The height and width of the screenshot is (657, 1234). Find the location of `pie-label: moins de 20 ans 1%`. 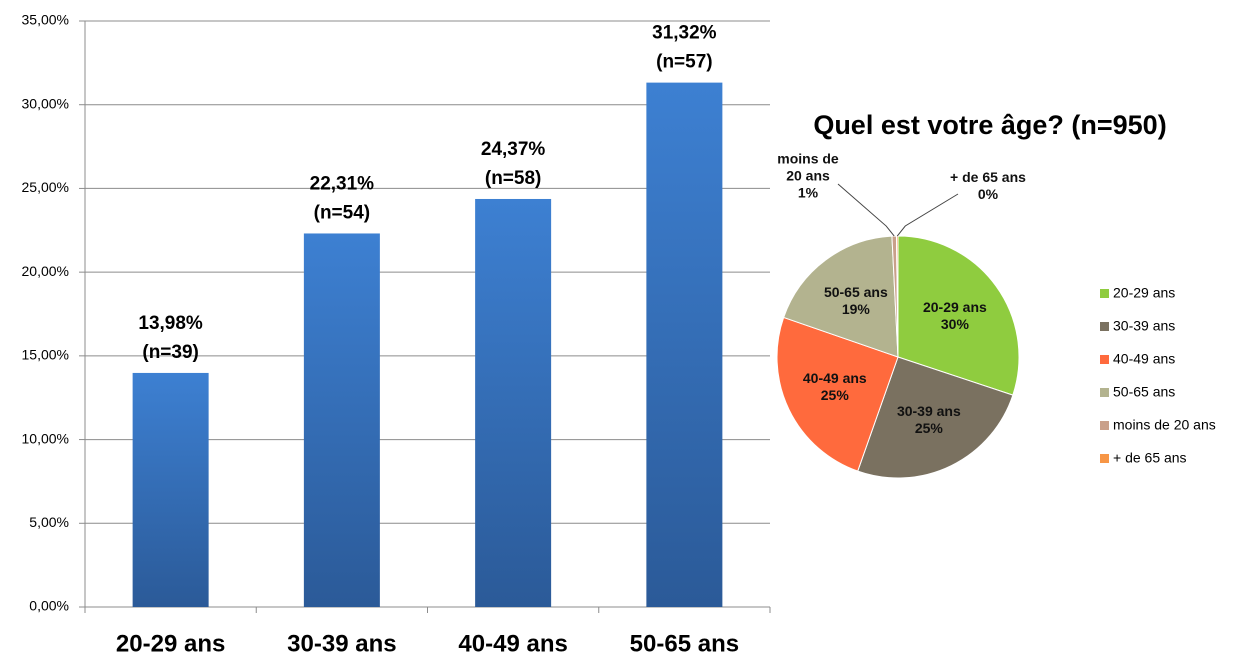

pie-label: moins de 20 ans 1% is located at coordinates (808, 176).